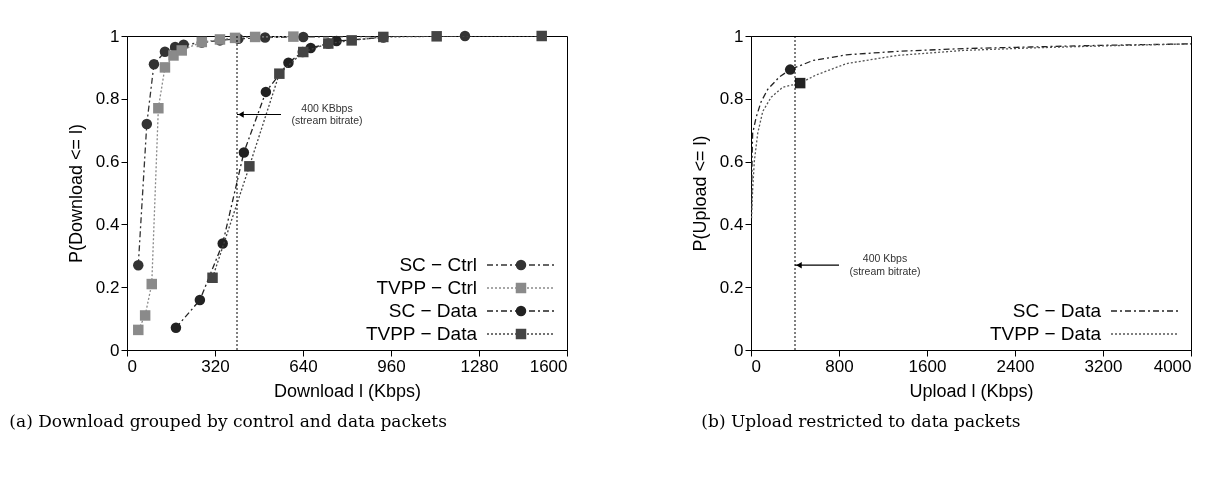 This screenshot has width=1224, height=487. What do you see at coordinates (861, 421) in the screenshot?
I see `text: (b) Upload restricted to data packets` at bounding box center [861, 421].